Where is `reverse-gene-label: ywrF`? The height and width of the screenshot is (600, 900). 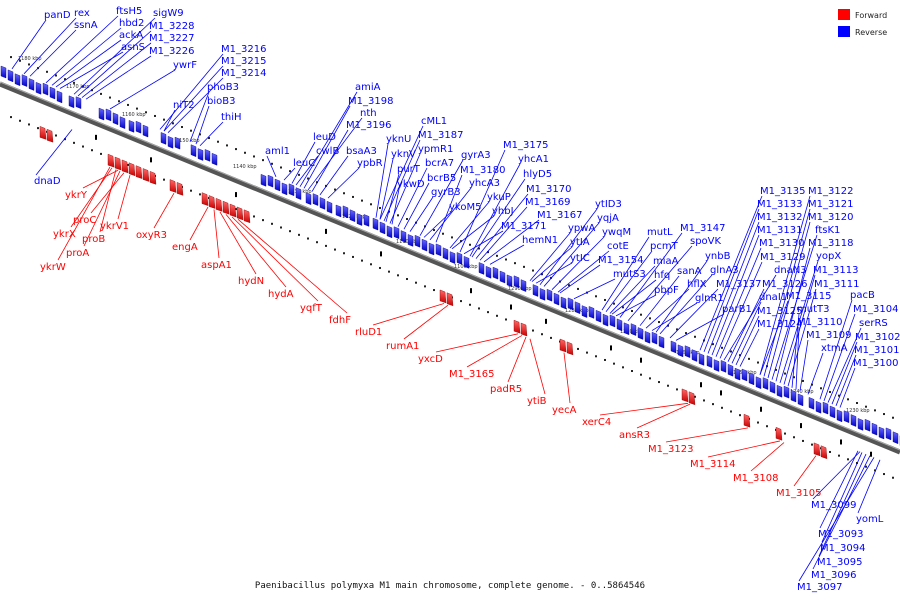 reverse-gene-label: ywrF is located at coordinates (185, 65).